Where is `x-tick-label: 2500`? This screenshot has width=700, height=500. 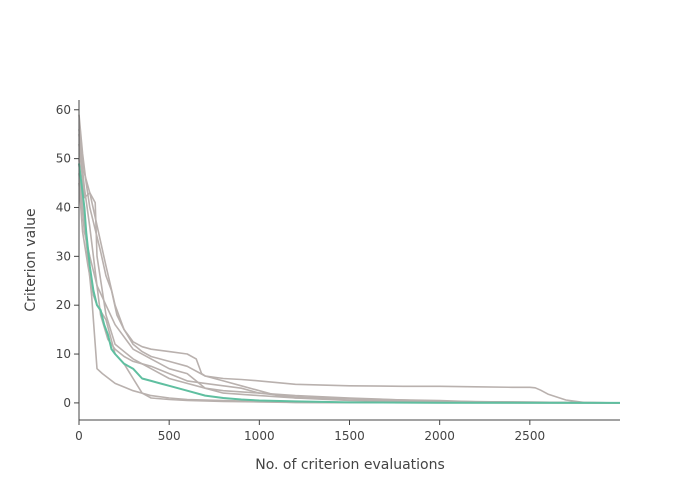
x-tick-label: 2500 is located at coordinates (530, 436).